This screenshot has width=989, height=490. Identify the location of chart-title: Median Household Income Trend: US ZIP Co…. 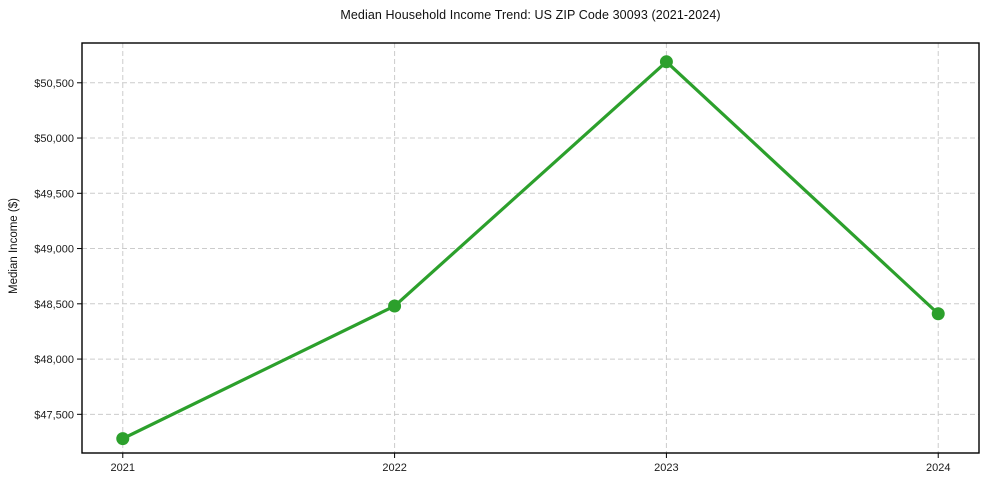
(530, 15).